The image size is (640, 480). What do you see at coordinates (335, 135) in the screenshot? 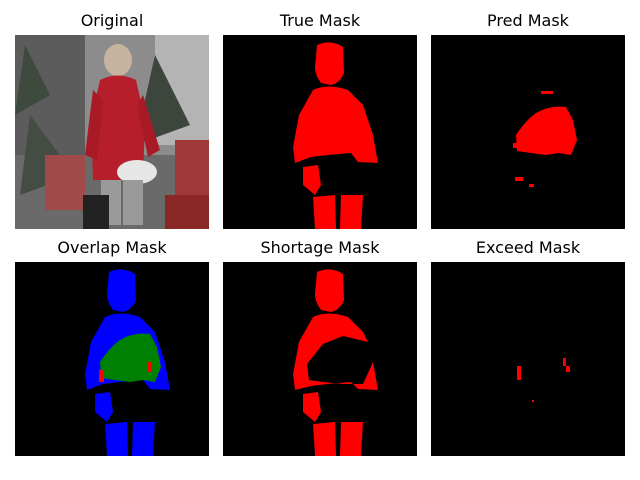
I see `true-mask-region` at bounding box center [335, 135].